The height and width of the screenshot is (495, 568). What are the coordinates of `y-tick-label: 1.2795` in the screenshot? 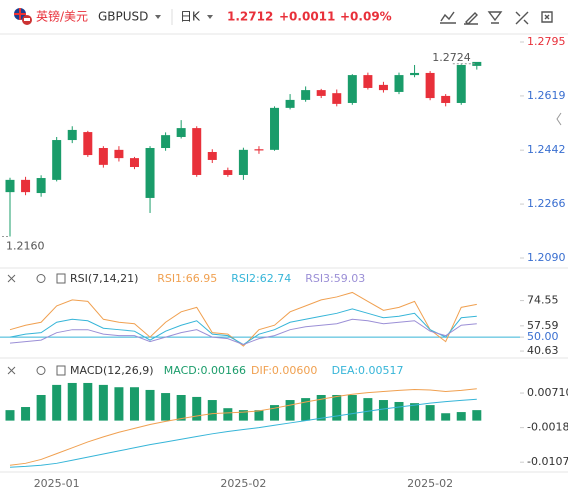 It's located at (546, 41).